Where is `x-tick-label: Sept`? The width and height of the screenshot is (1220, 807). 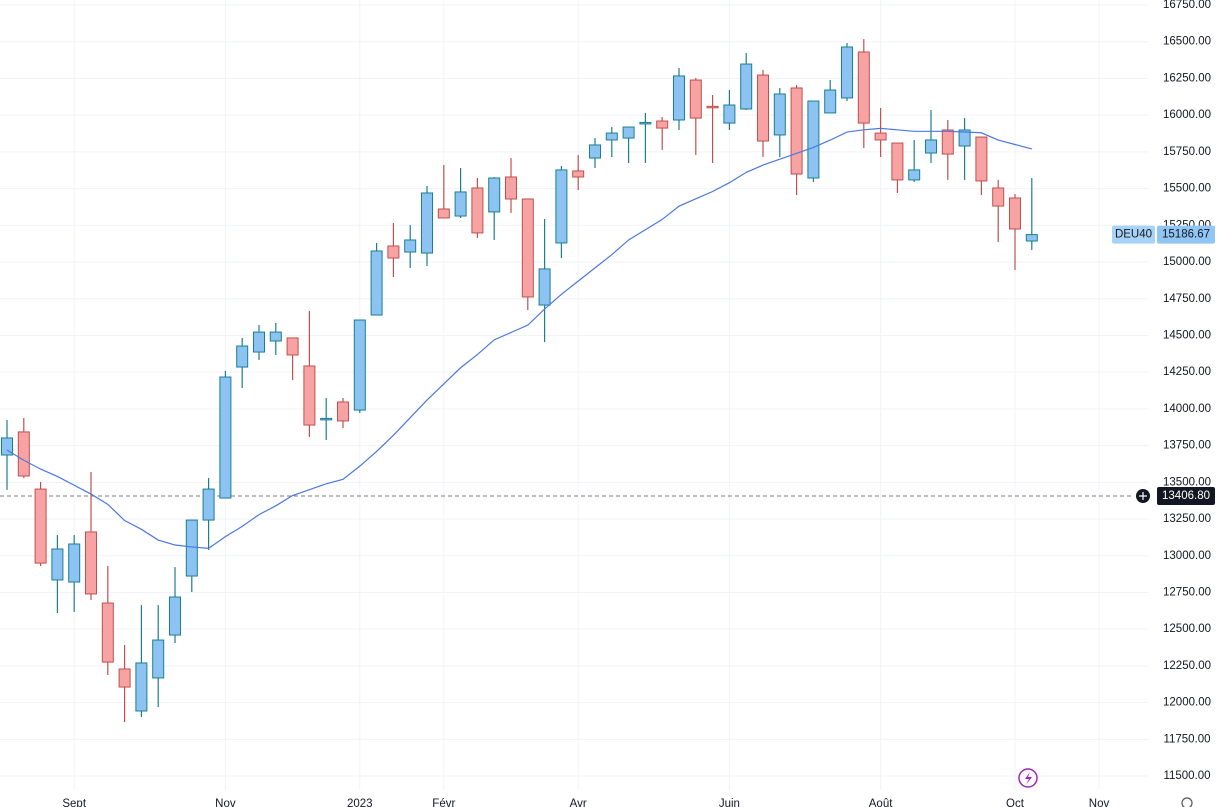
x-tick-label: Sept is located at coordinates (74, 802).